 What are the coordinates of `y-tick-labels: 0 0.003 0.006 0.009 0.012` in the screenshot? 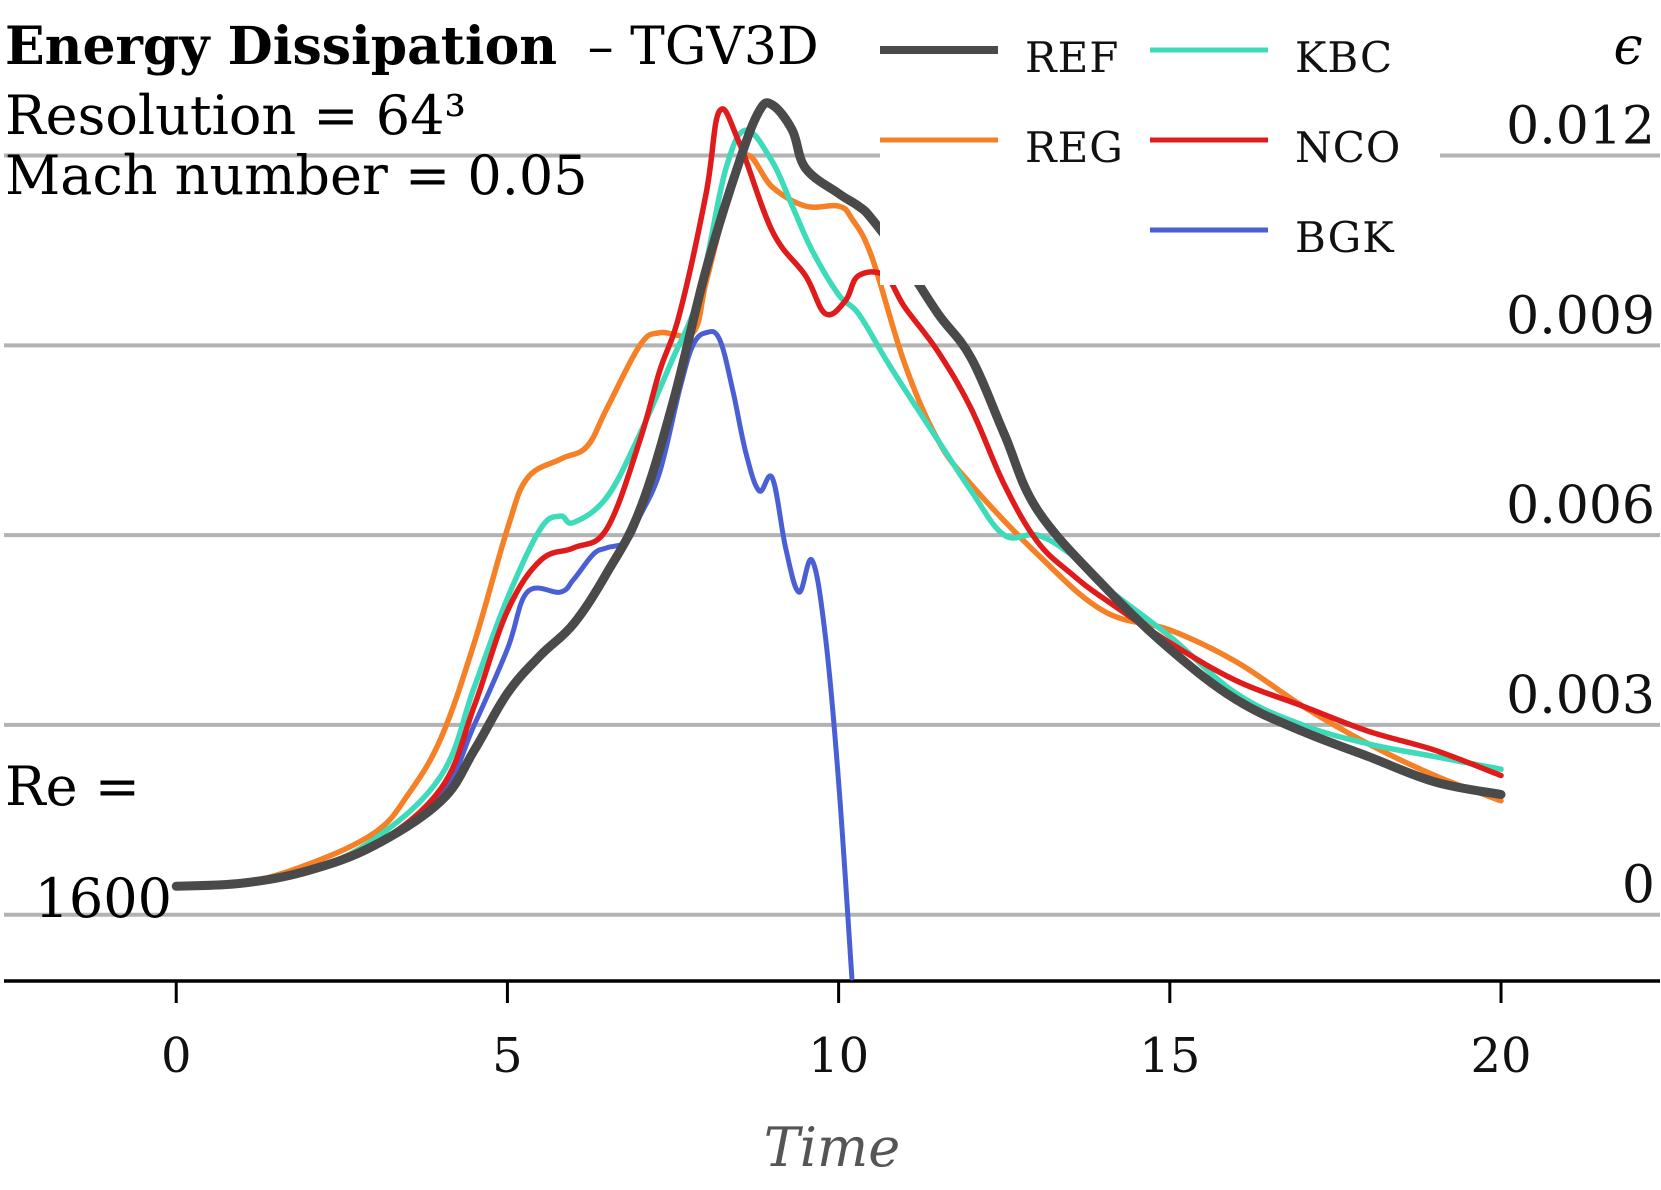 It's located at (1580, 506).